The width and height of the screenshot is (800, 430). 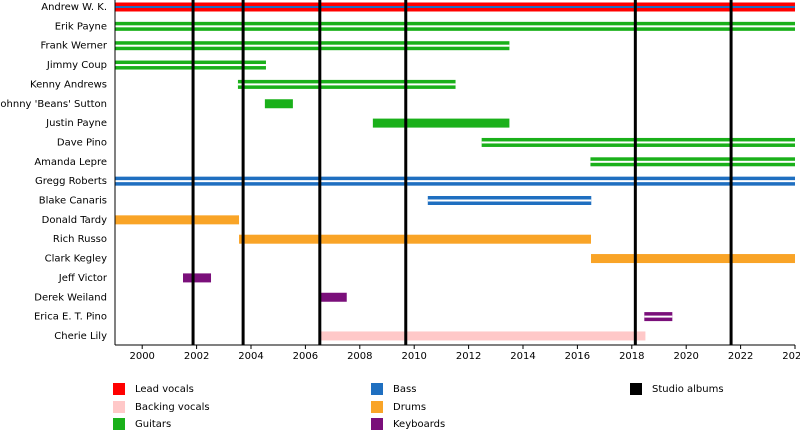 I want to click on member-label: Erik Payne, so click(x=81, y=26).